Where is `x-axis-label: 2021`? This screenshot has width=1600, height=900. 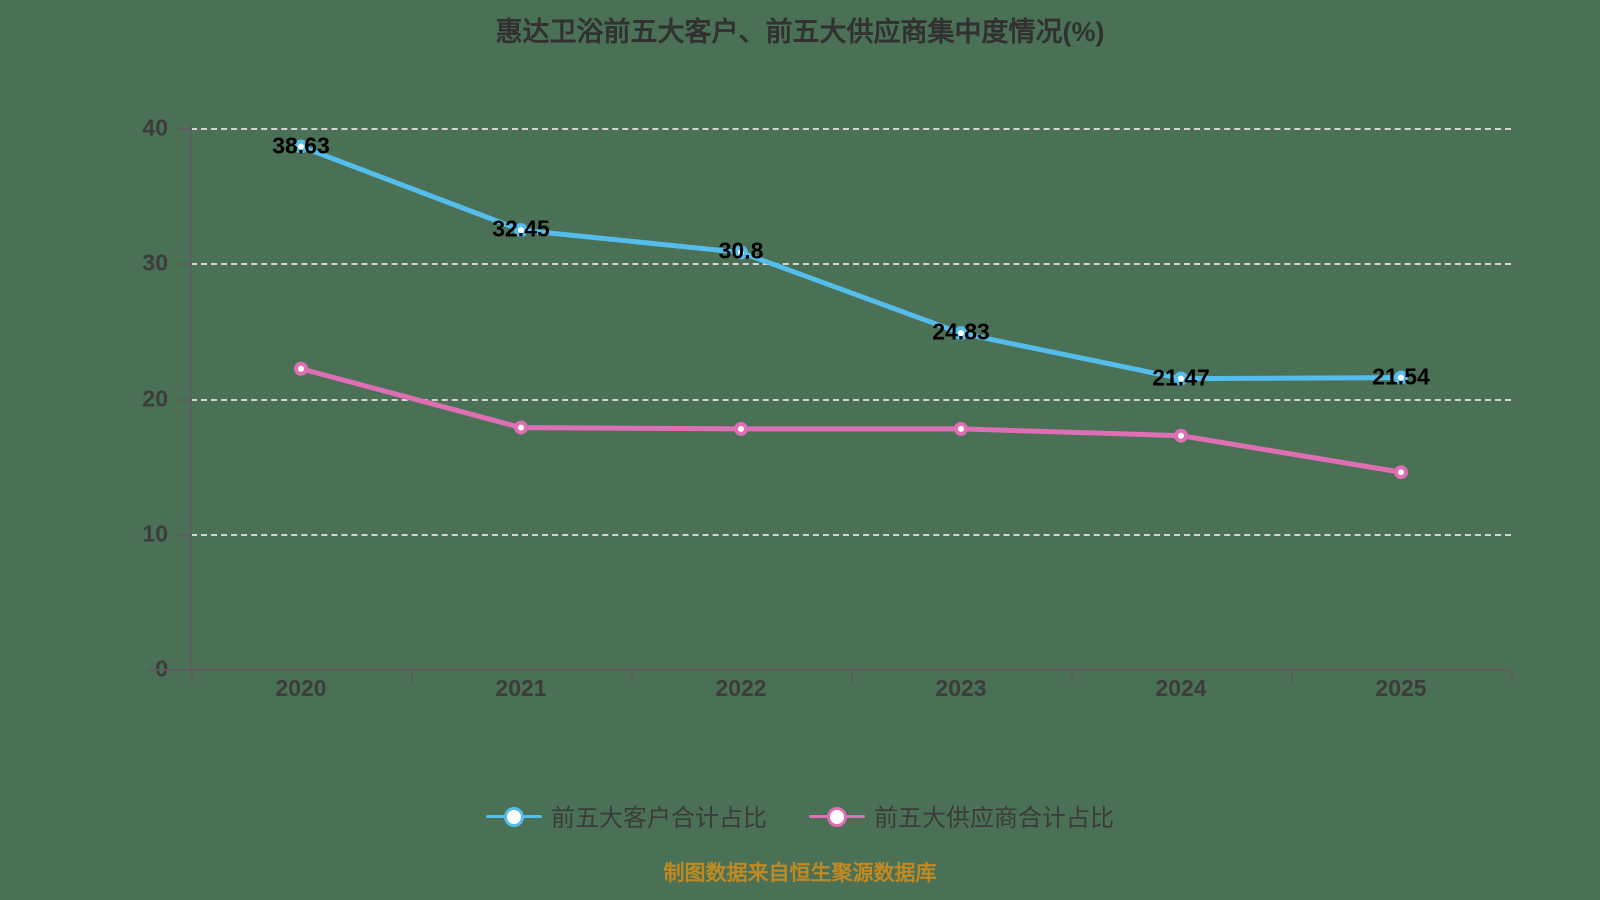
x-axis-label: 2021 is located at coordinates (521, 688).